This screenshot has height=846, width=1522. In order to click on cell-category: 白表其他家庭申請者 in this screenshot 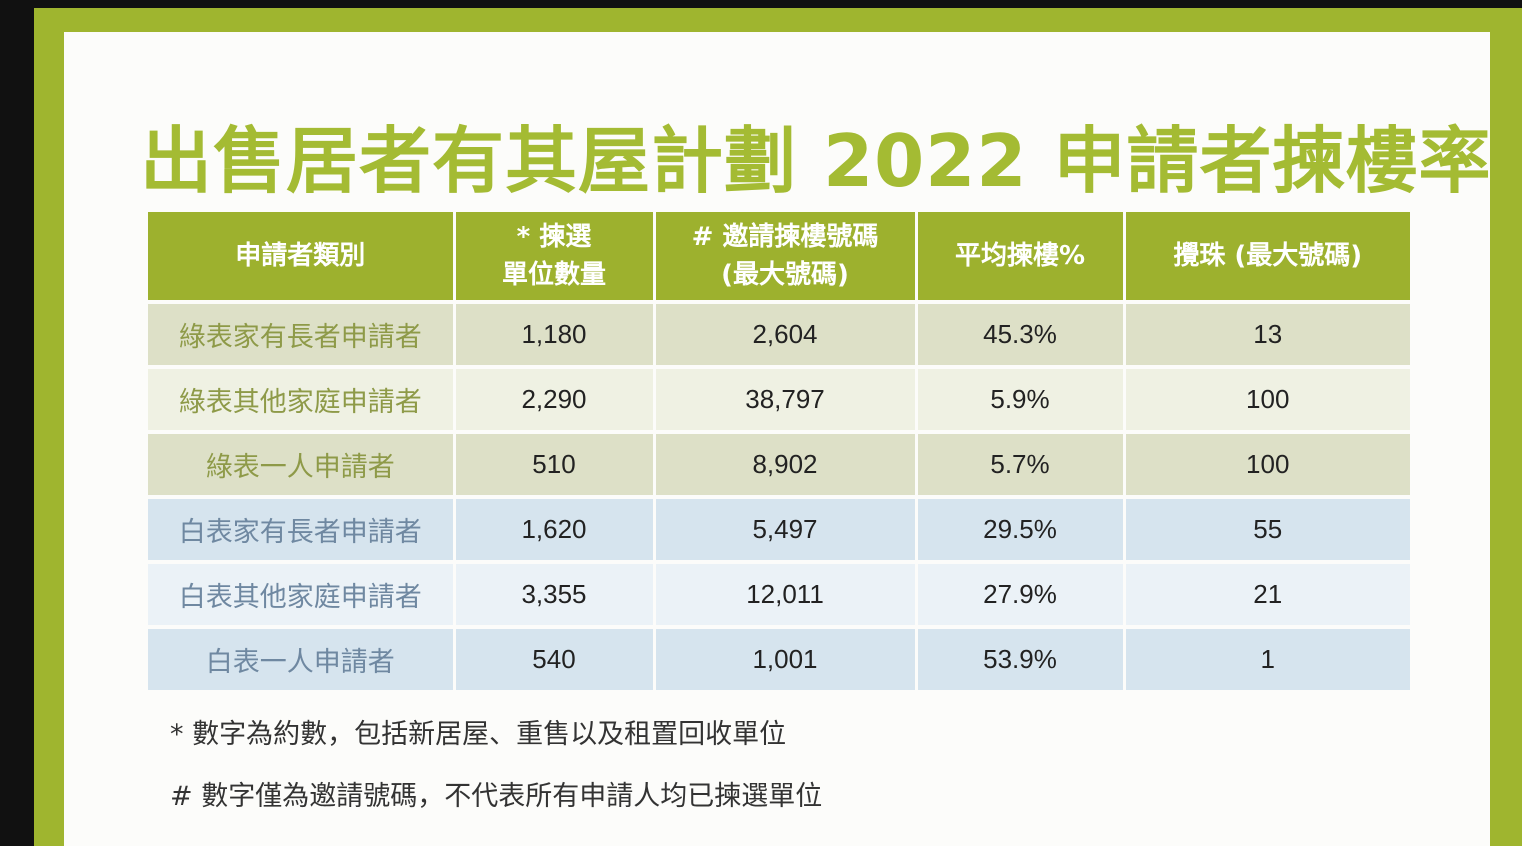, I will do `click(302, 595)`.